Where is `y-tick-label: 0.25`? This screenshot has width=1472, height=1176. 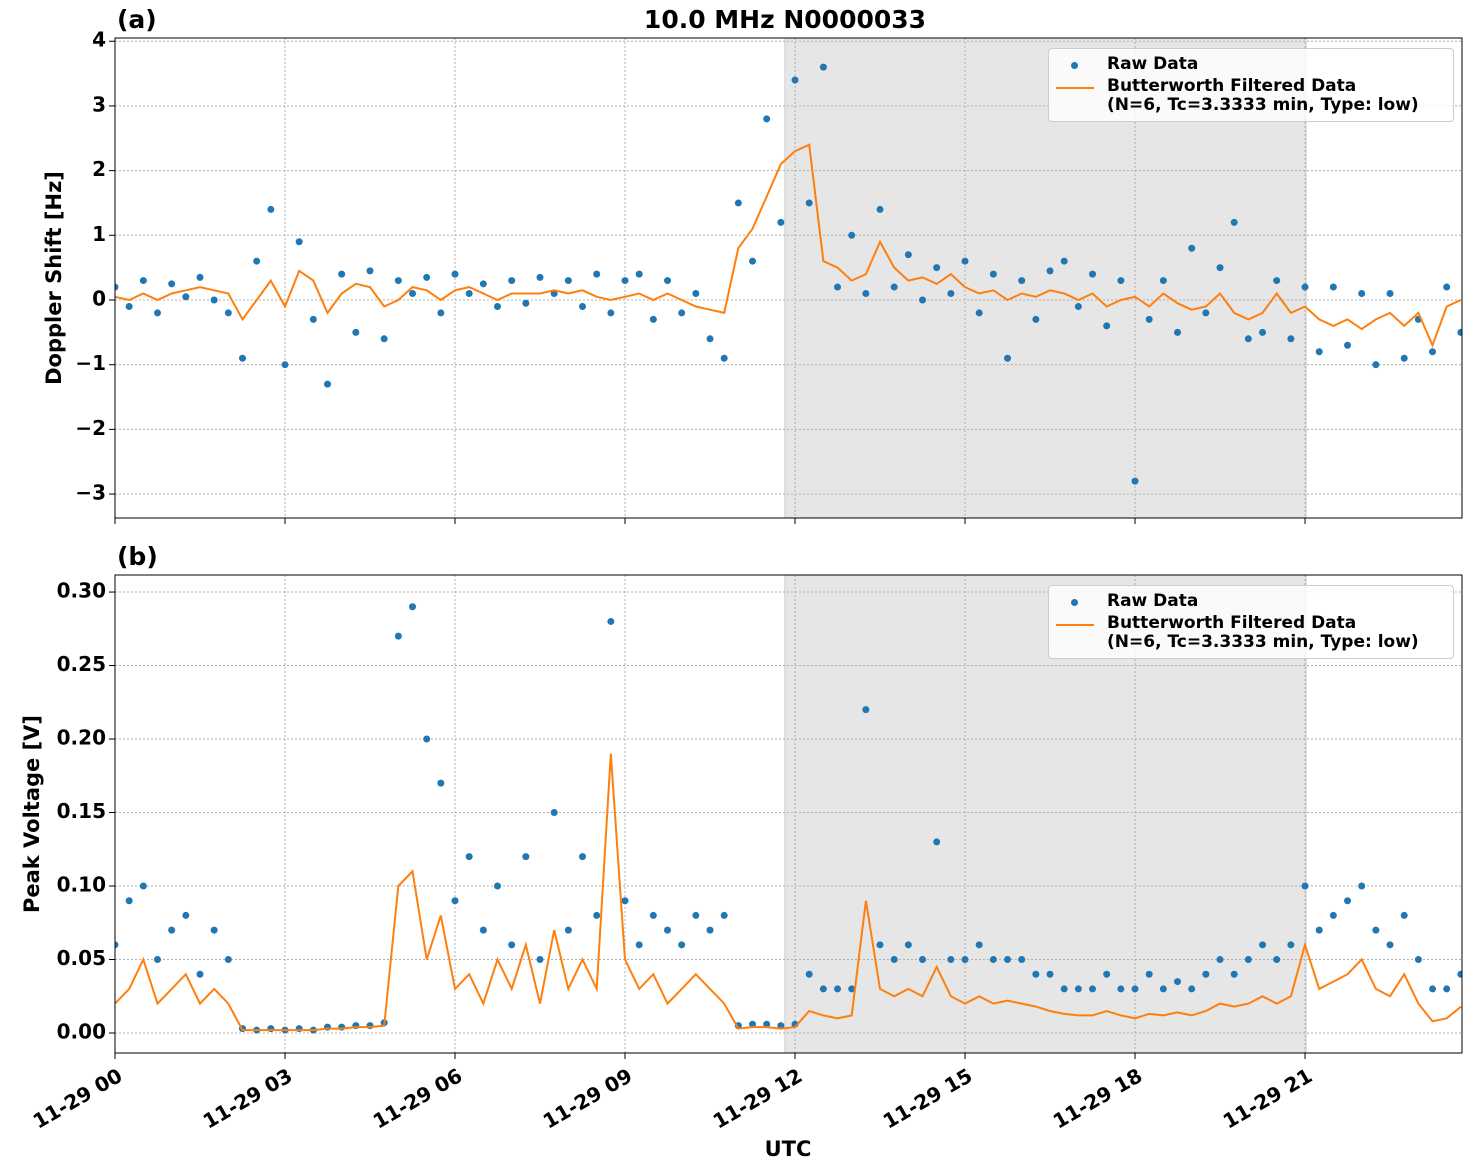
y-tick-label: 0.25 is located at coordinates (81, 664).